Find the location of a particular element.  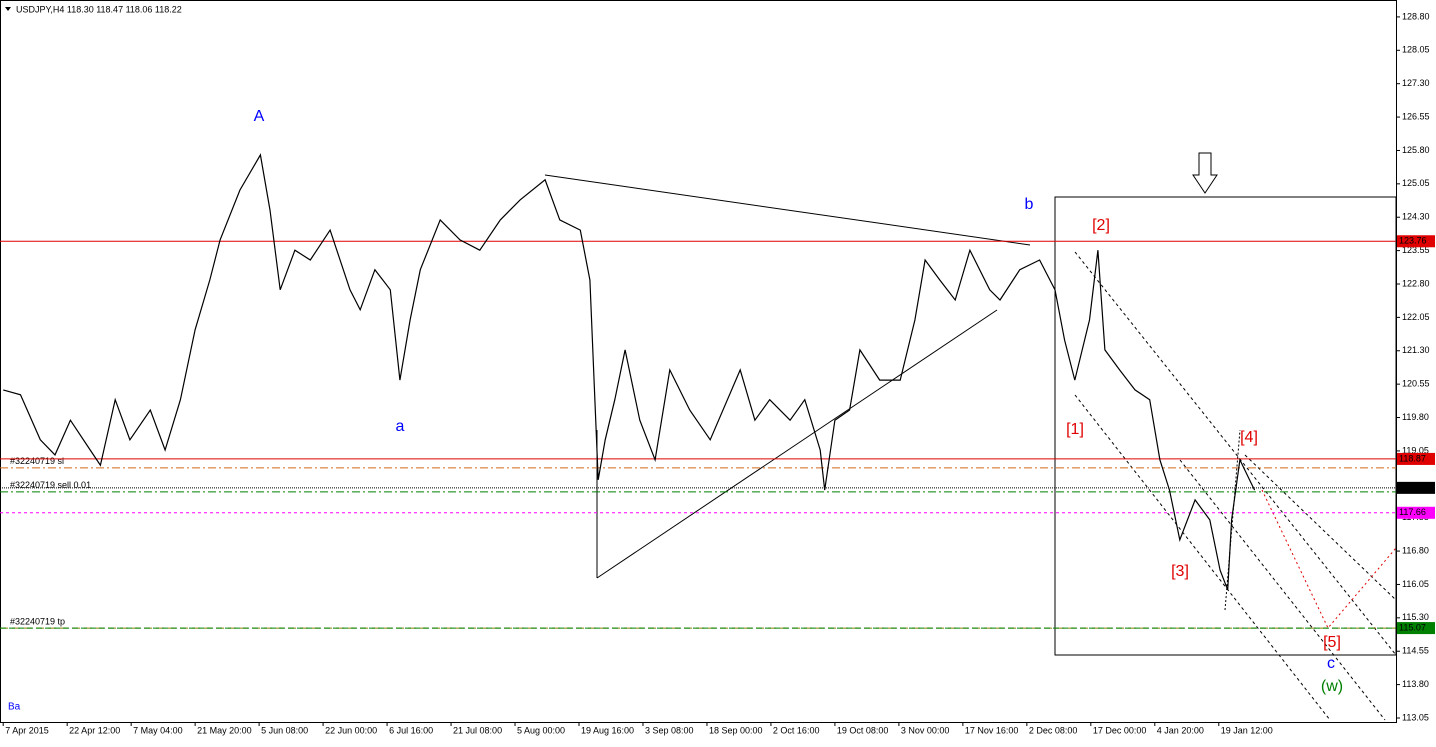

x-tick-label: 3 Sep 08:00 is located at coordinates (669, 730).